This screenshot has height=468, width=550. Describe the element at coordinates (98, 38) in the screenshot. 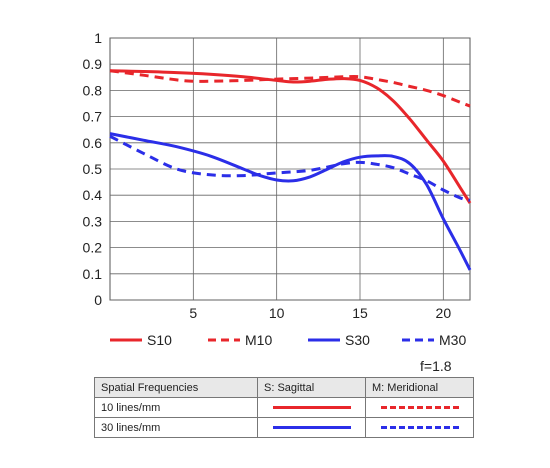

I see `y-tick-label: 1` at that location.